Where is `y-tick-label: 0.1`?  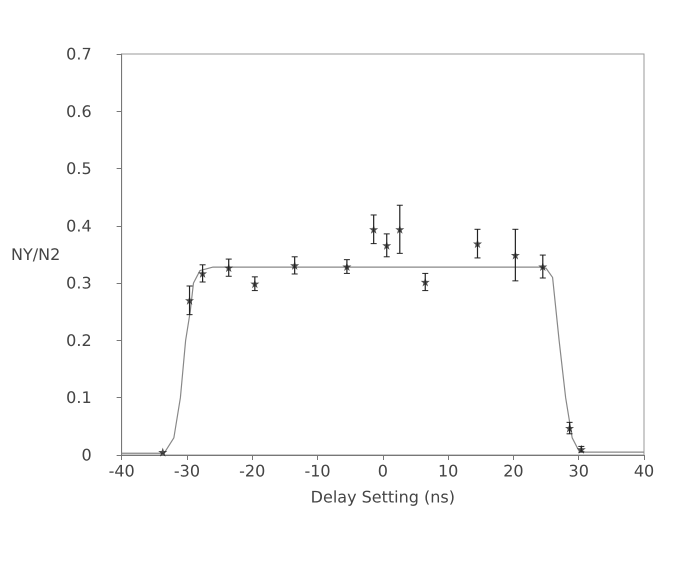
y-tick-label: 0.1 is located at coordinates (79, 398).